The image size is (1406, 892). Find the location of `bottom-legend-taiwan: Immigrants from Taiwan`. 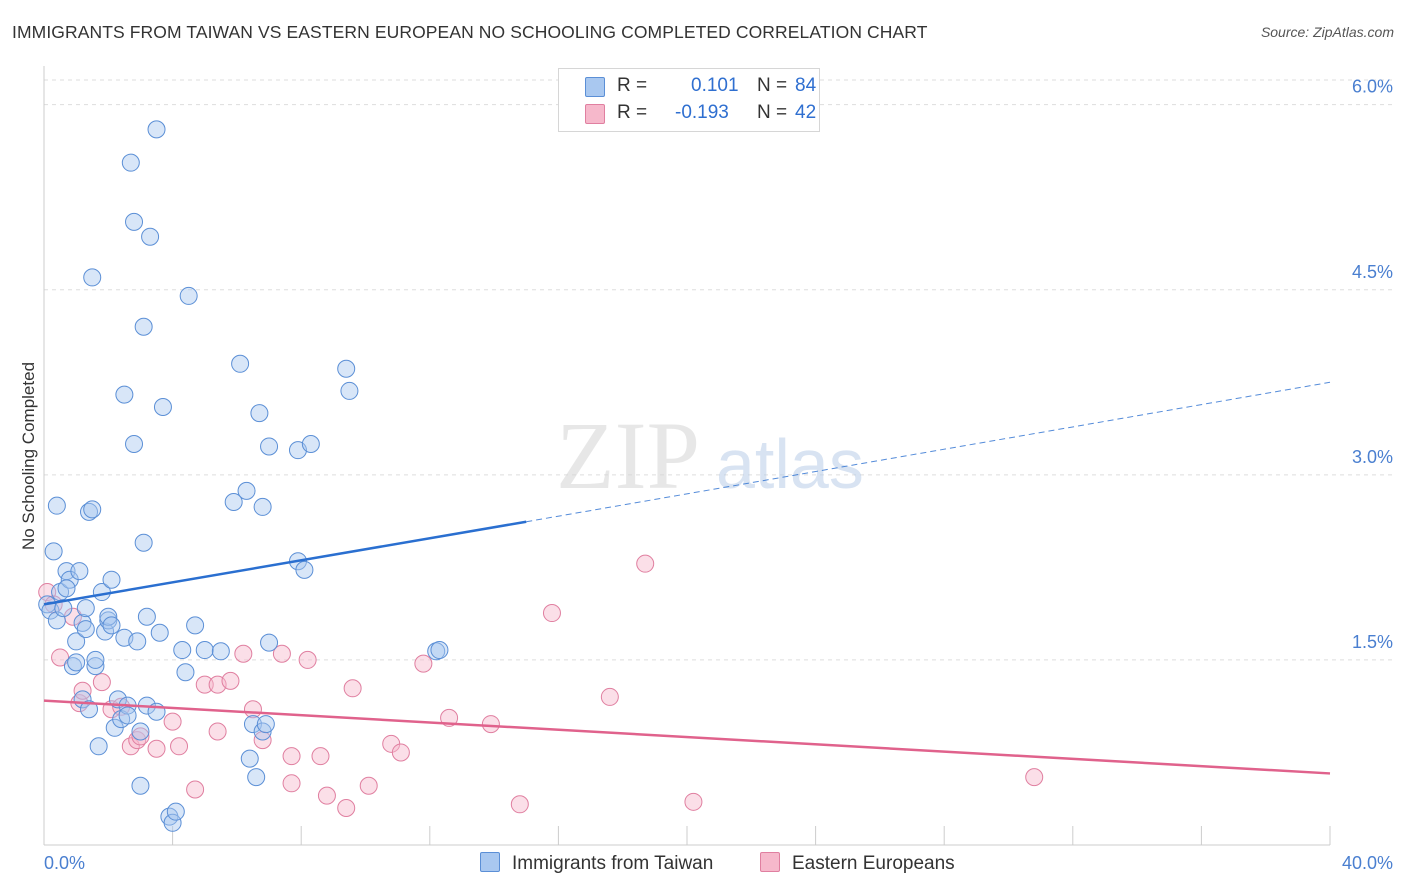

bottom-legend-taiwan: Immigrants from Taiwan is located at coordinates (596, 863).